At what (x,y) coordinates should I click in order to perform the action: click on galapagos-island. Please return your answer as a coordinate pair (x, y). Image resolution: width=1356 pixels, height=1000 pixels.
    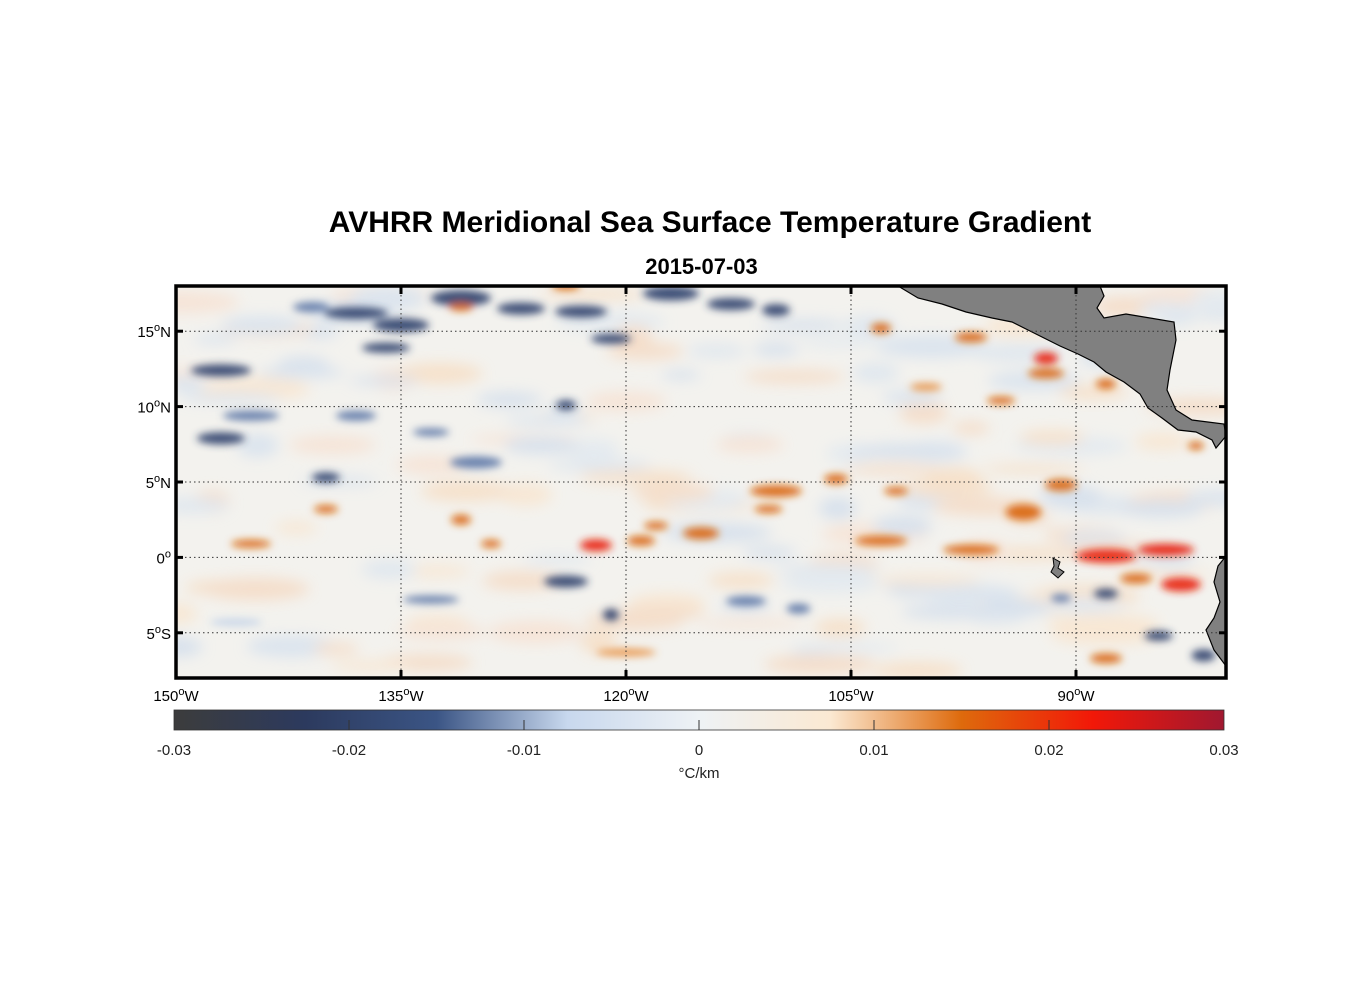
    Looking at the image, I should click on (1057, 568).